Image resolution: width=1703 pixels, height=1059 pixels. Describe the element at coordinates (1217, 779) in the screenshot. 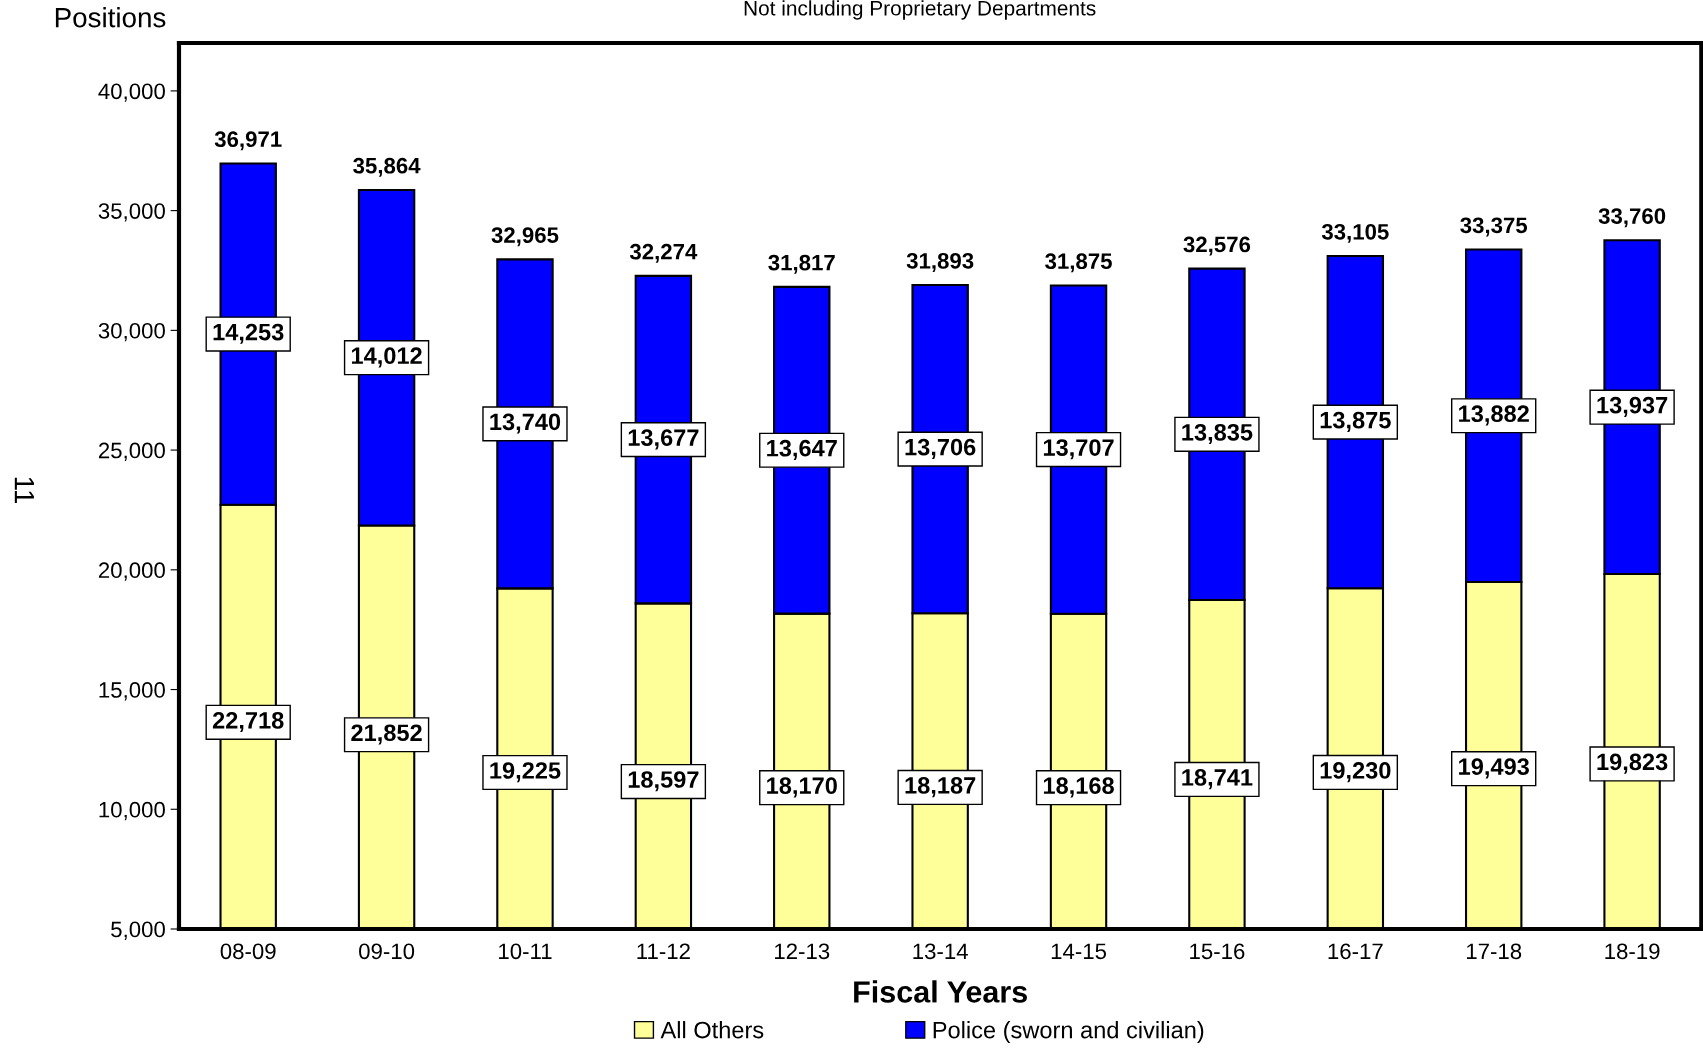

I see `data-label: 18,741` at that location.